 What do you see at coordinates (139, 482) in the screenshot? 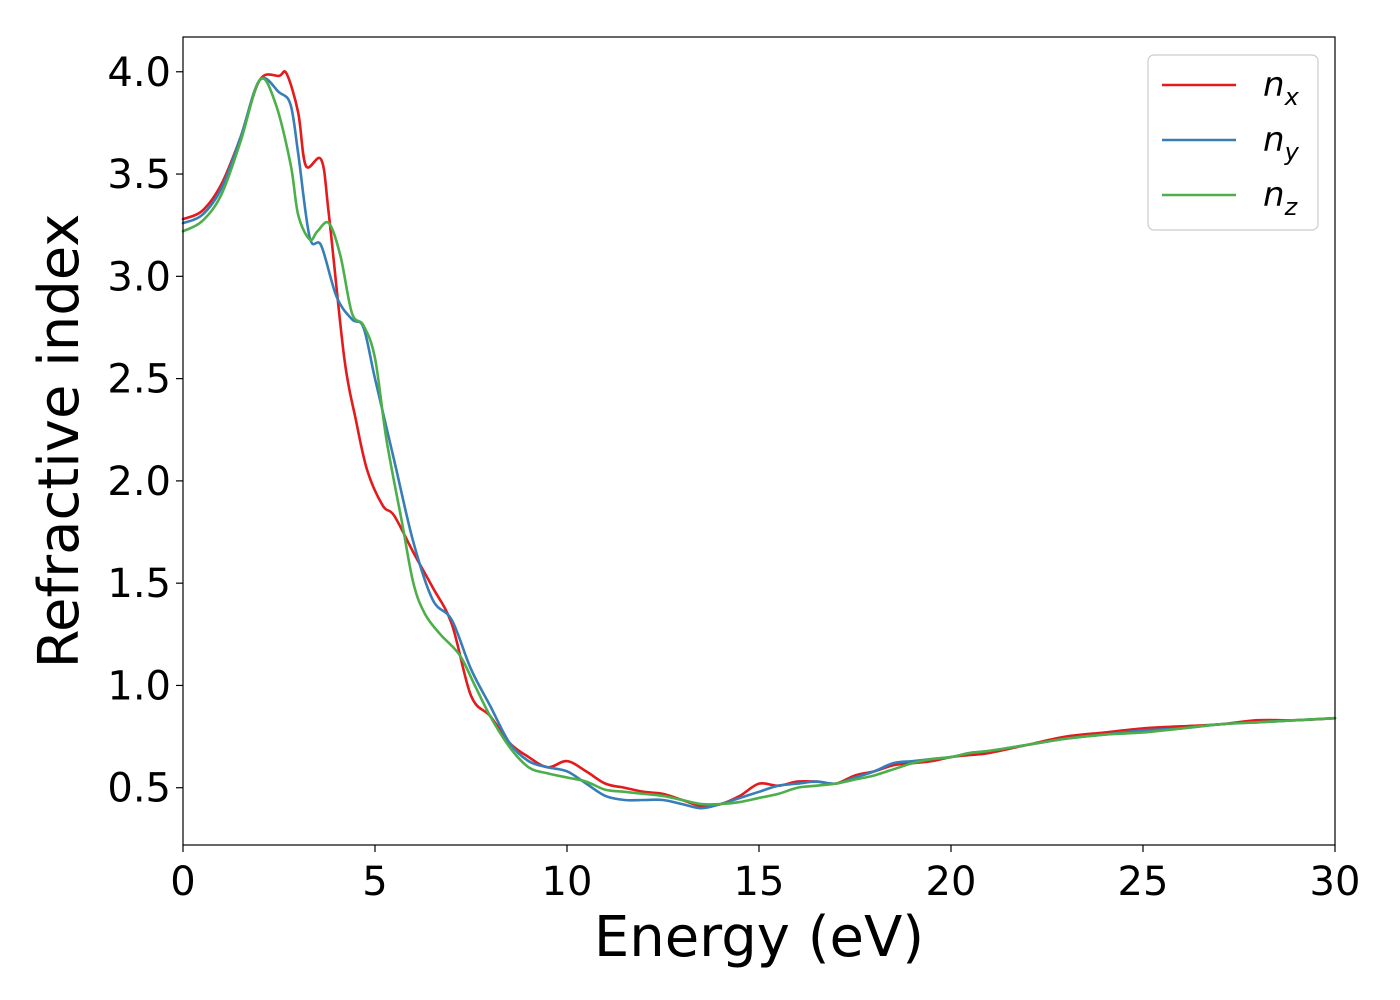
I see `y-tick-label: 2.0` at bounding box center [139, 482].